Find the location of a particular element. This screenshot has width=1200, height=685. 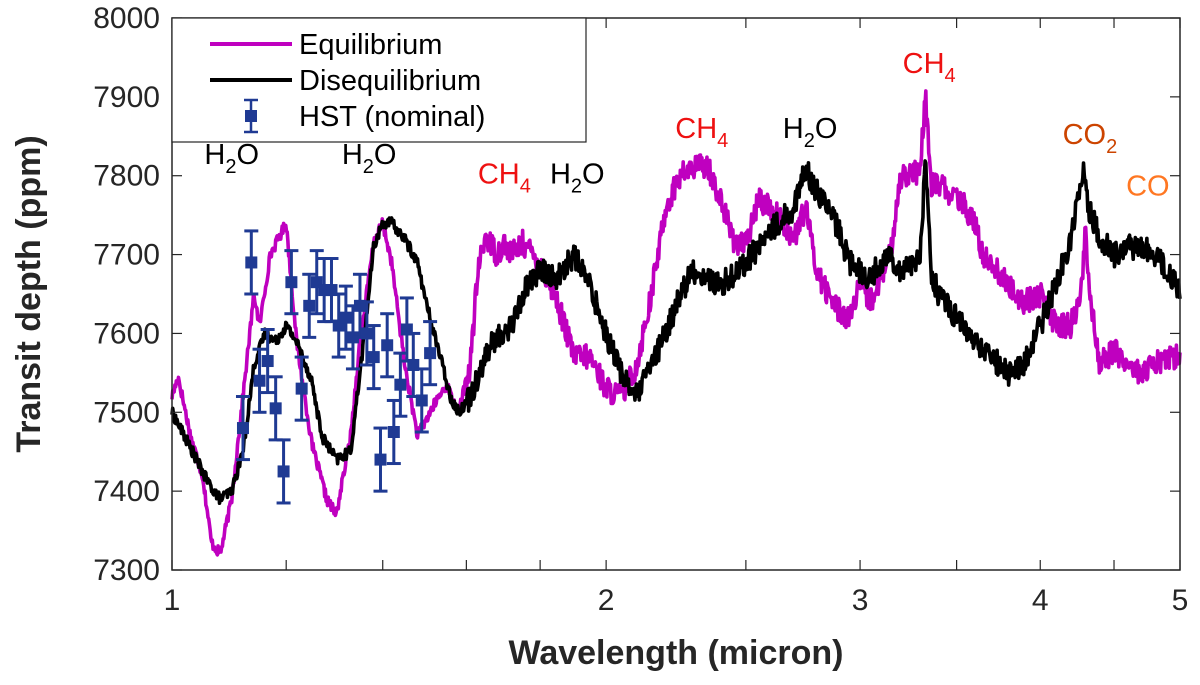

y-tick-label: 7500 is located at coordinates (126, 412).